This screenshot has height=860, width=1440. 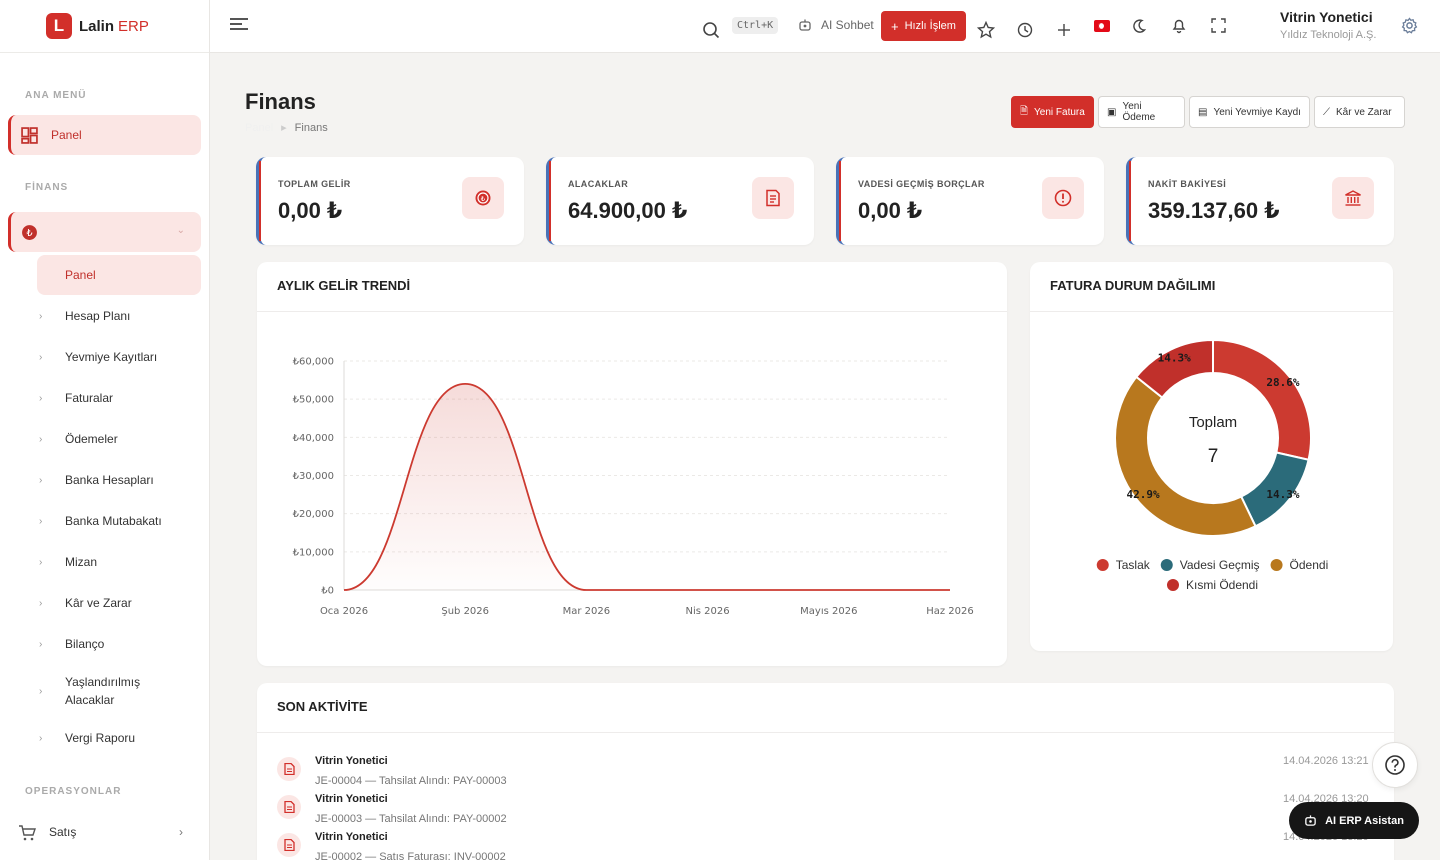 I want to click on sidebar-subitem: › Mizan, so click(x=68, y=562).